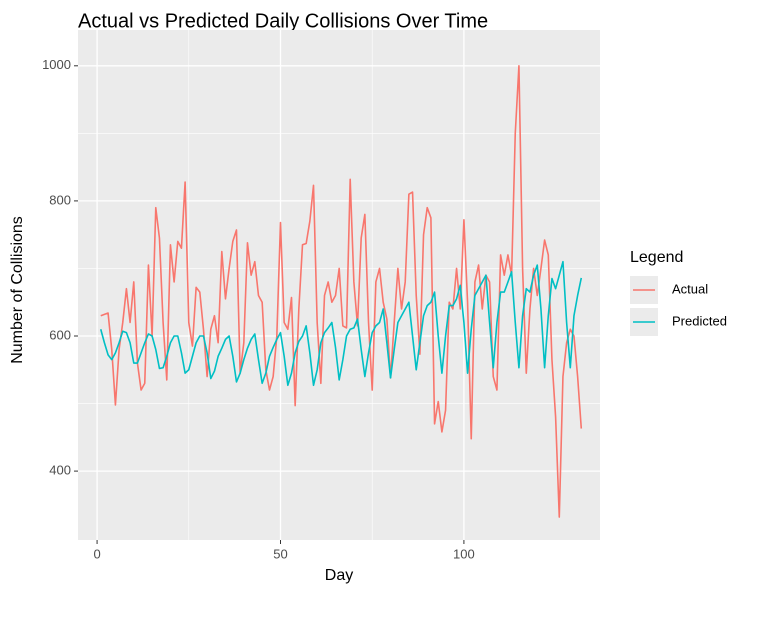  Describe the element at coordinates (656, 257) in the screenshot. I see `legend-title: Legend` at that location.